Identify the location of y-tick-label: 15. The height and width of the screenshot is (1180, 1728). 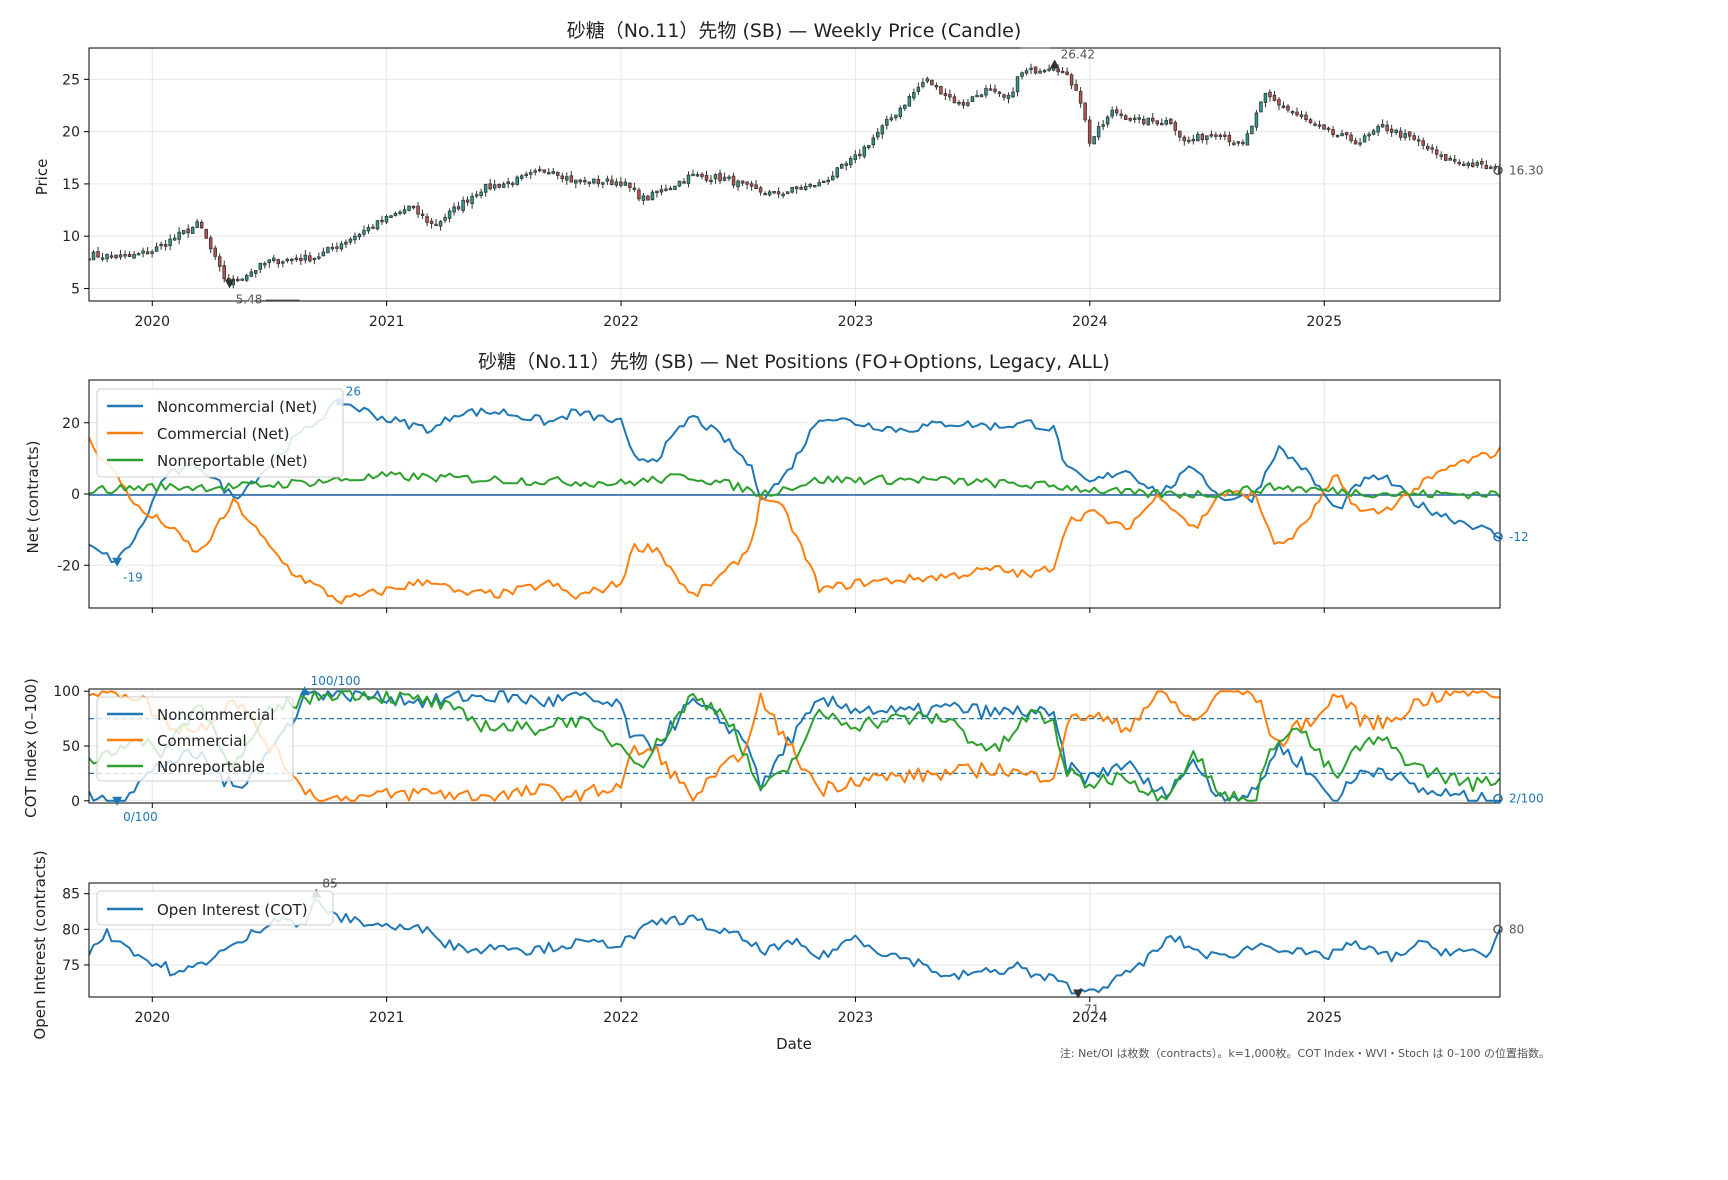
(71, 185).